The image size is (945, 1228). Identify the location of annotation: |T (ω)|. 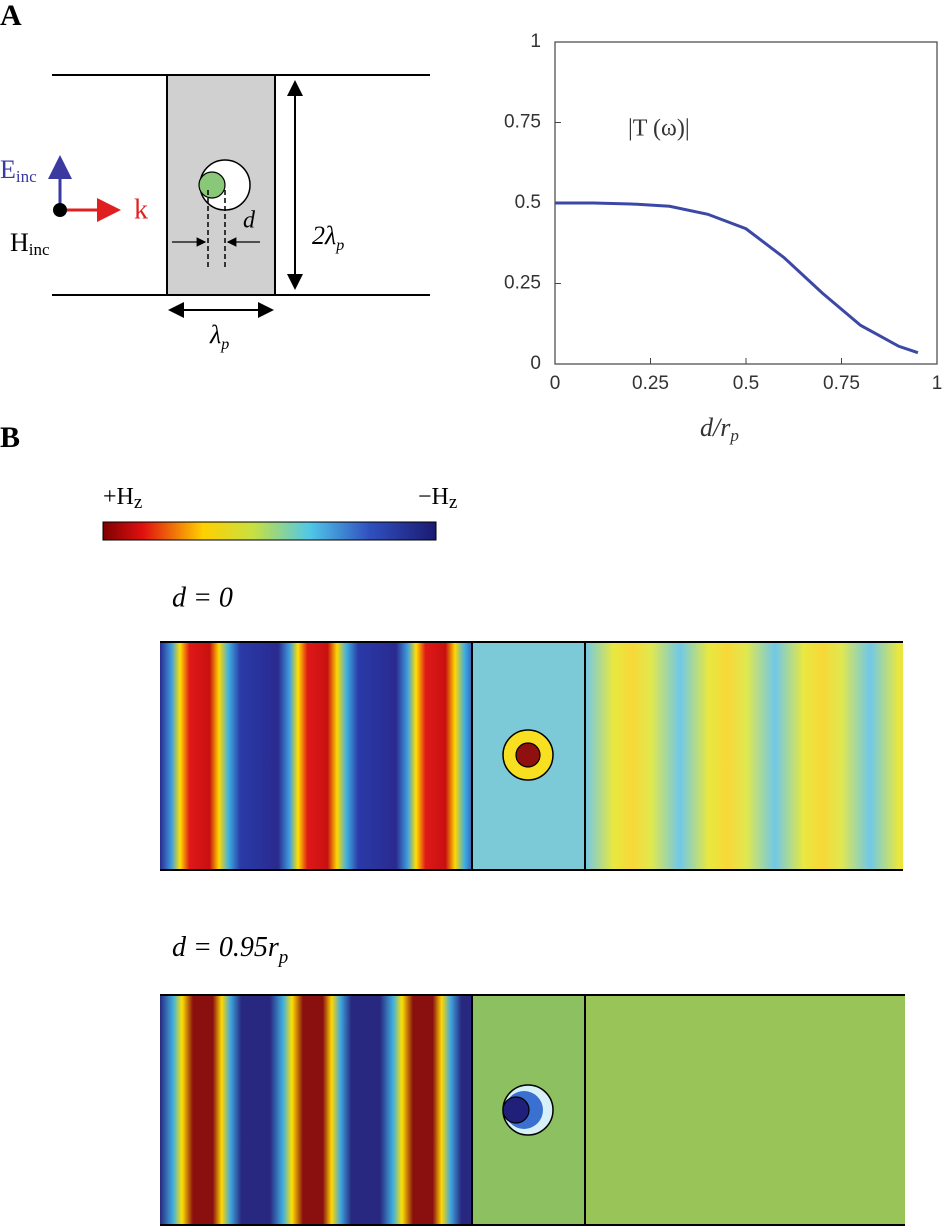
(659, 129).